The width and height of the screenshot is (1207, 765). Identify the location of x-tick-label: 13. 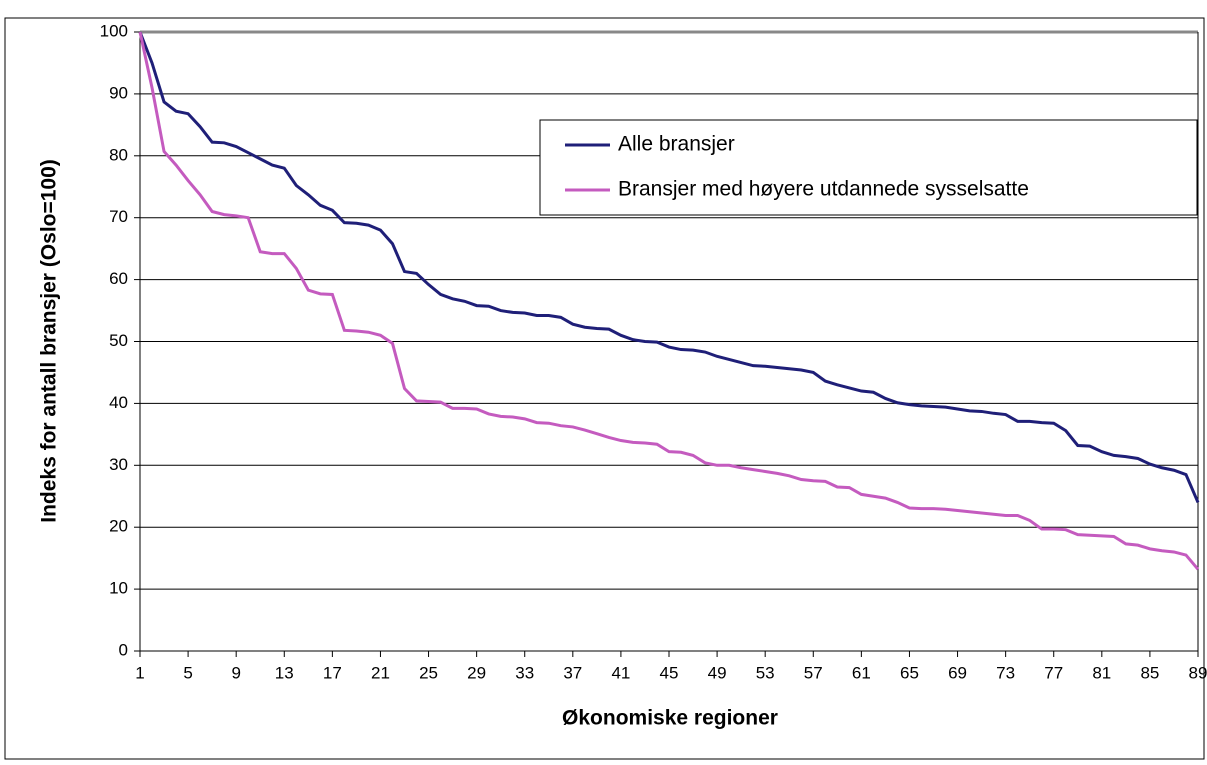
(284, 672).